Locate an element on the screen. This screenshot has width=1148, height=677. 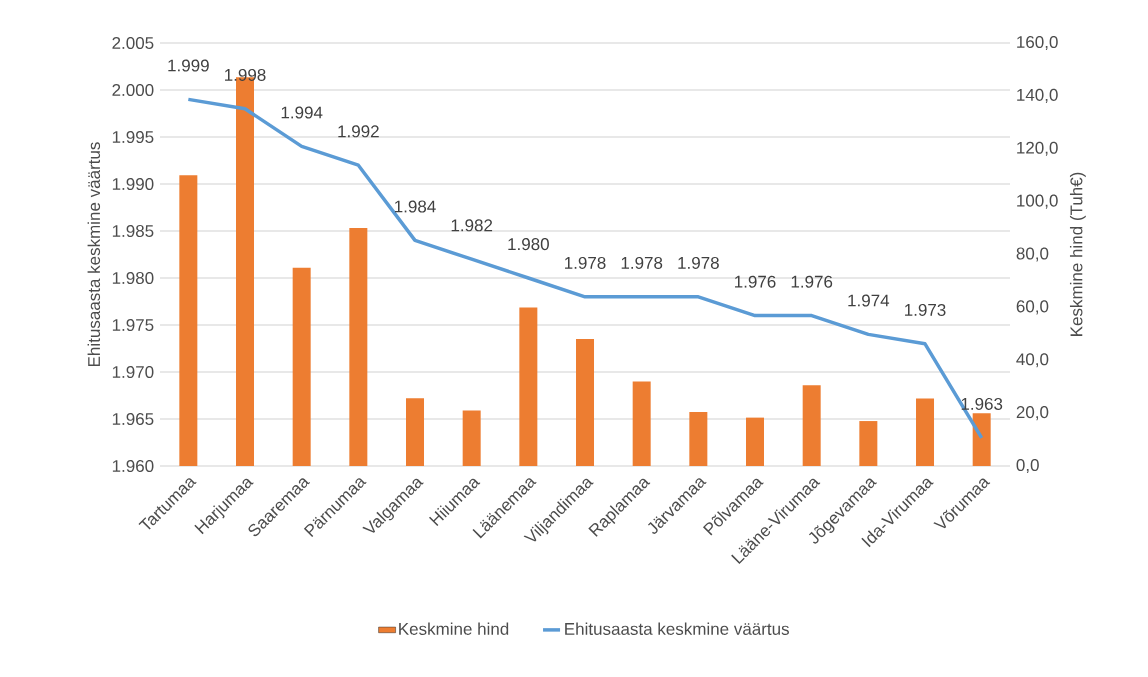
data-label: 1.973 is located at coordinates (925, 309).